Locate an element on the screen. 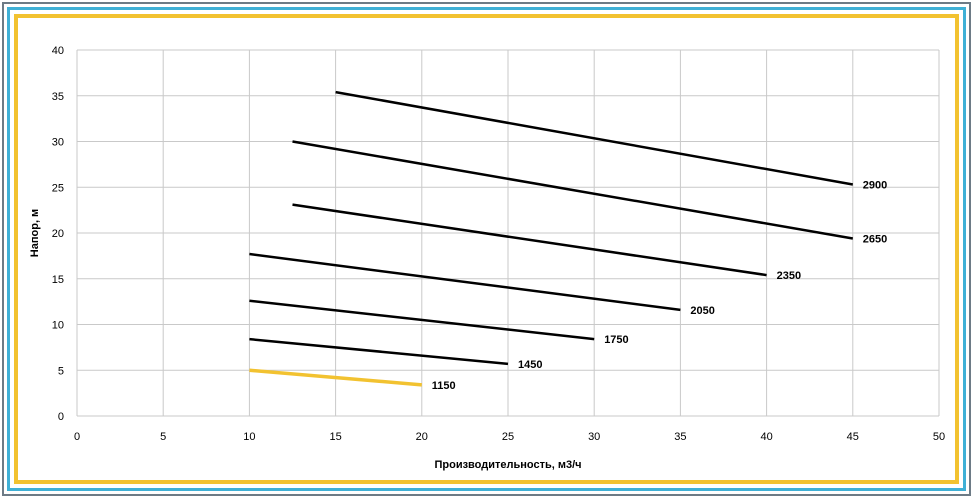  x-tick-label: 0 is located at coordinates (77, 437).